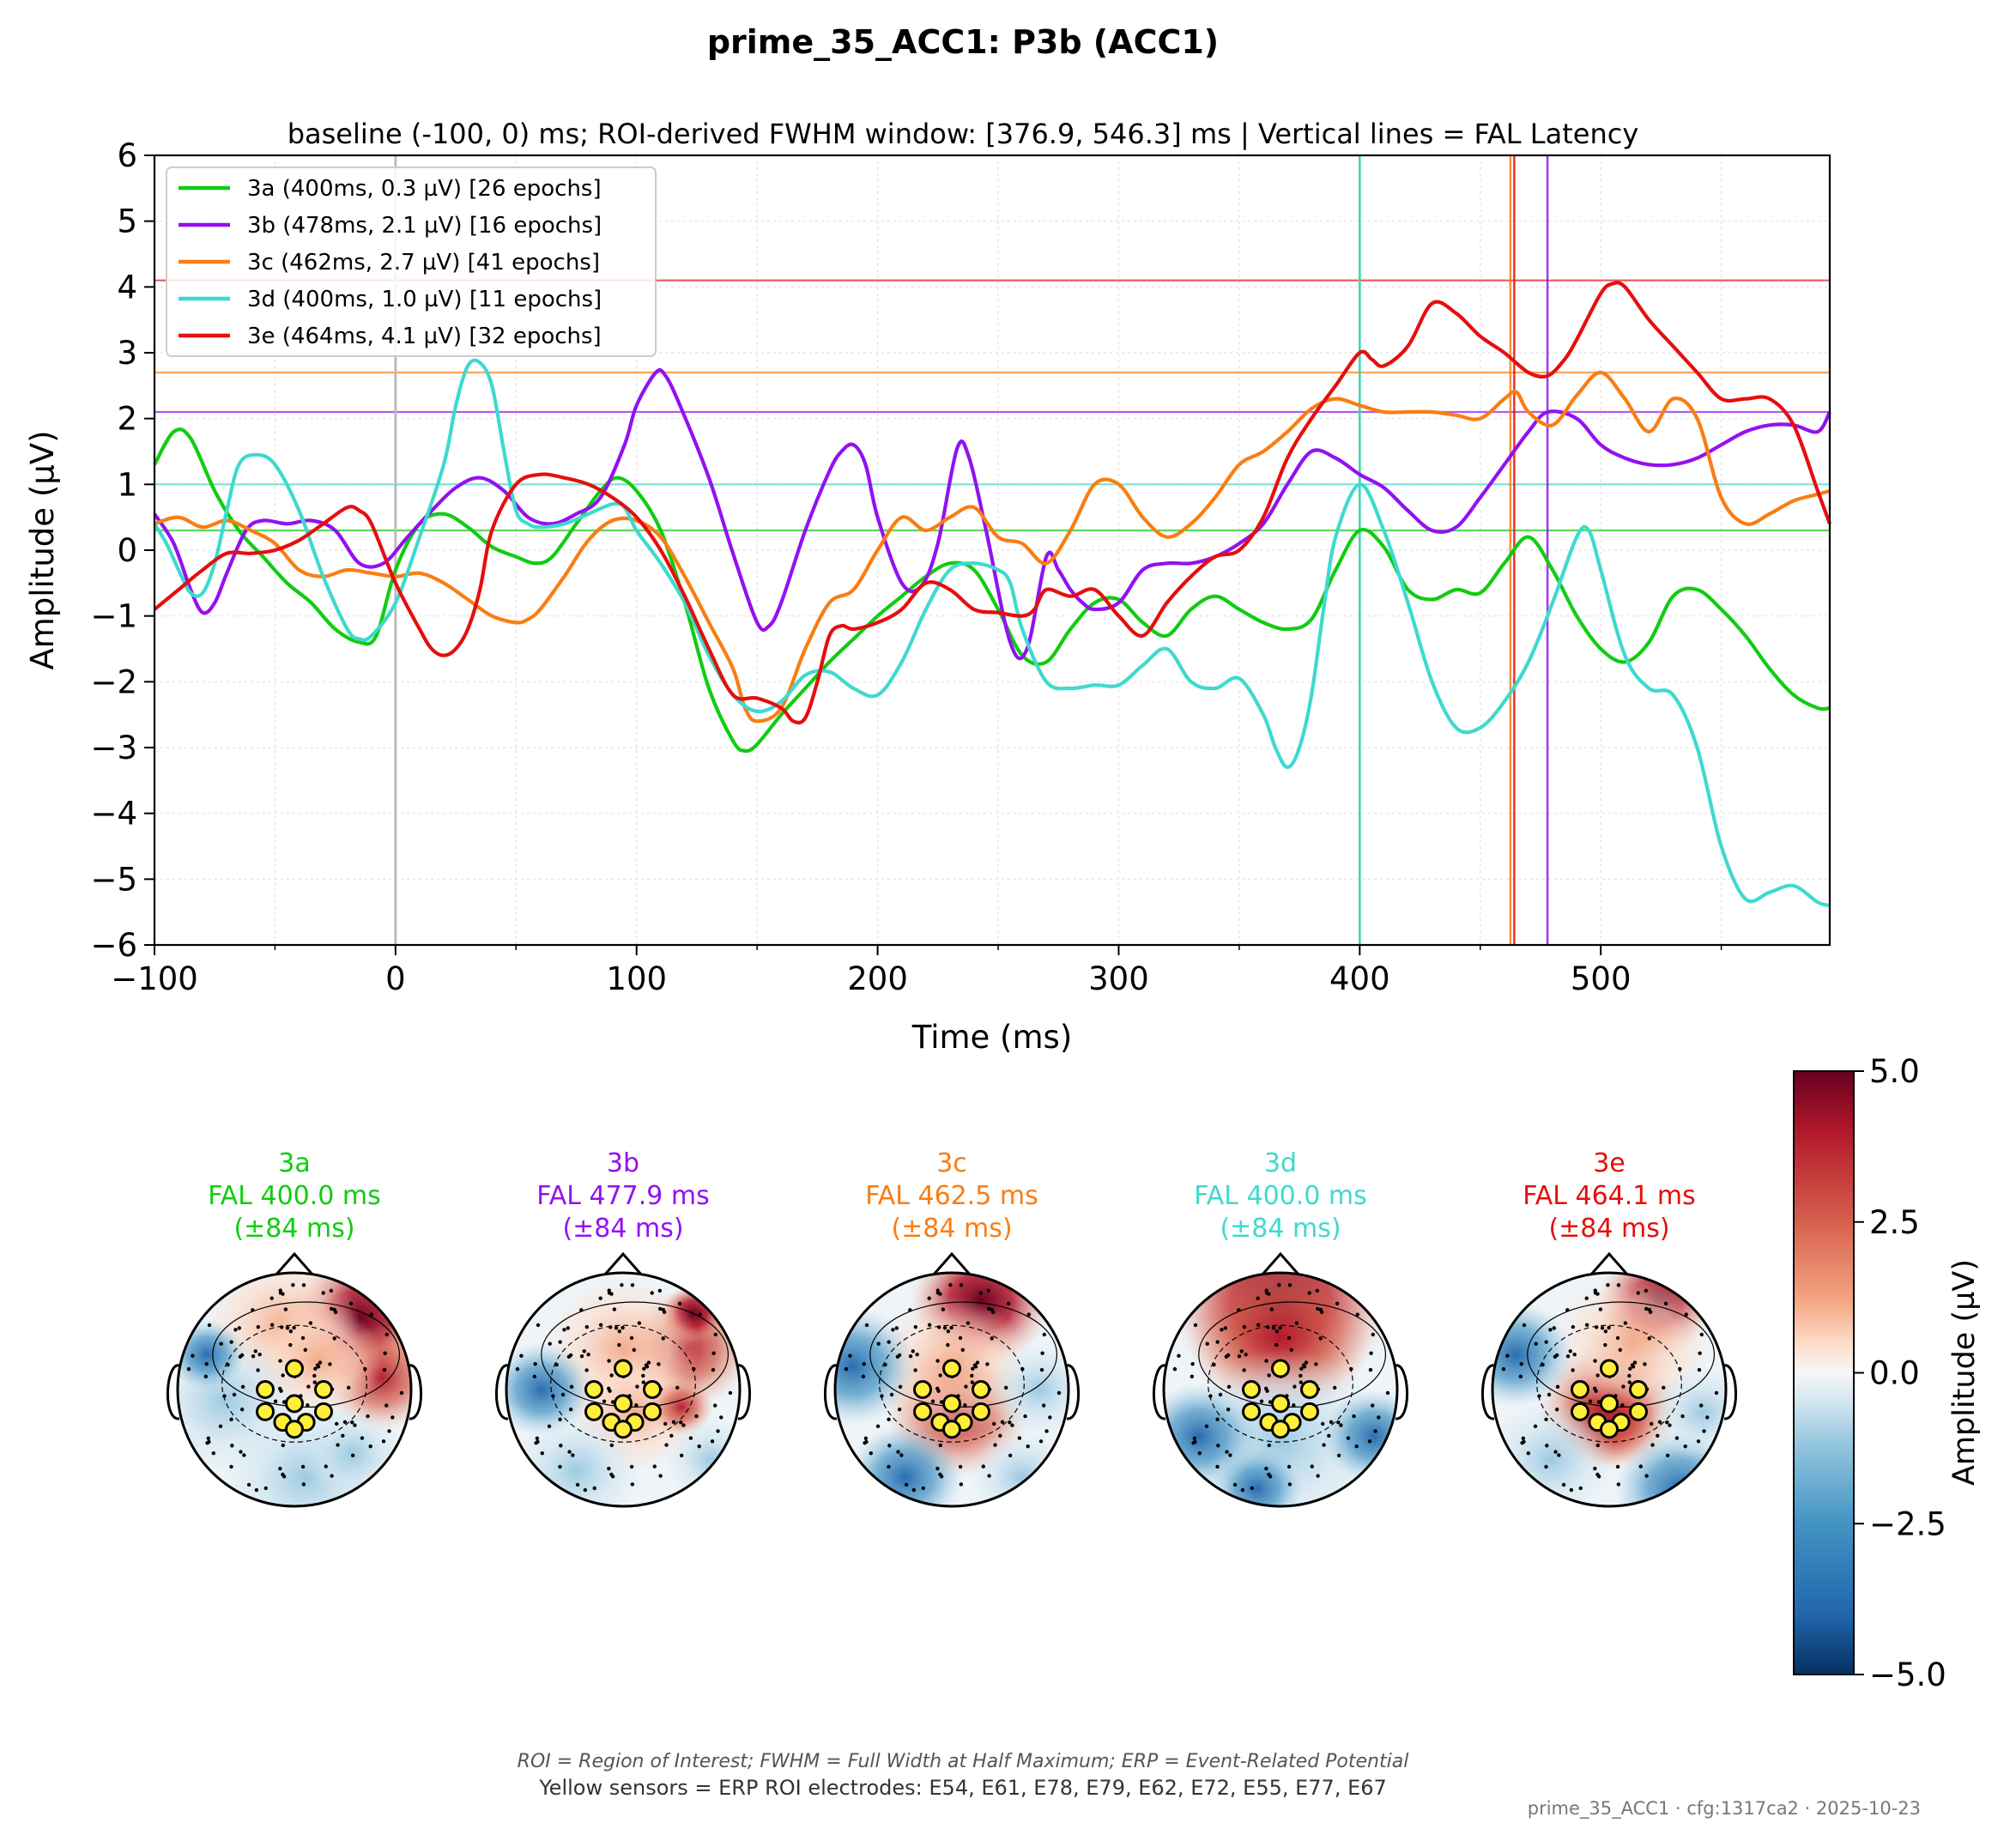 This screenshot has width=2016, height=1835. Describe the element at coordinates (113, 617) in the screenshot. I see `y-tick-label: −1` at that location.